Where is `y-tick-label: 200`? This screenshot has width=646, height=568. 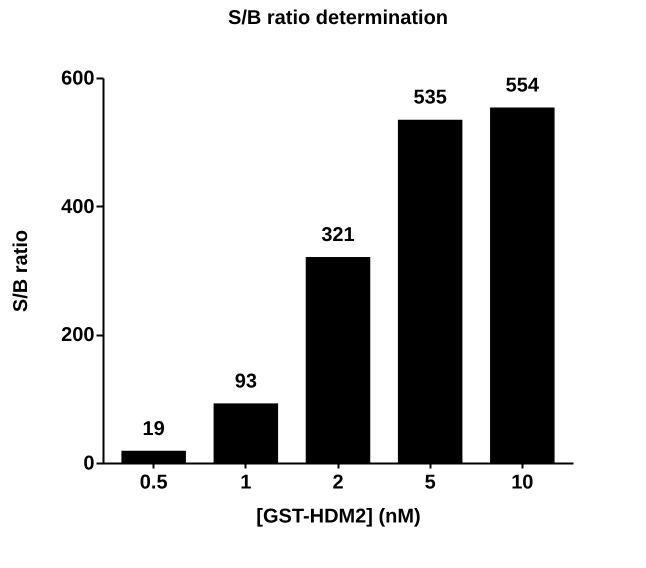 y-tick-label: 200 is located at coordinates (77, 335).